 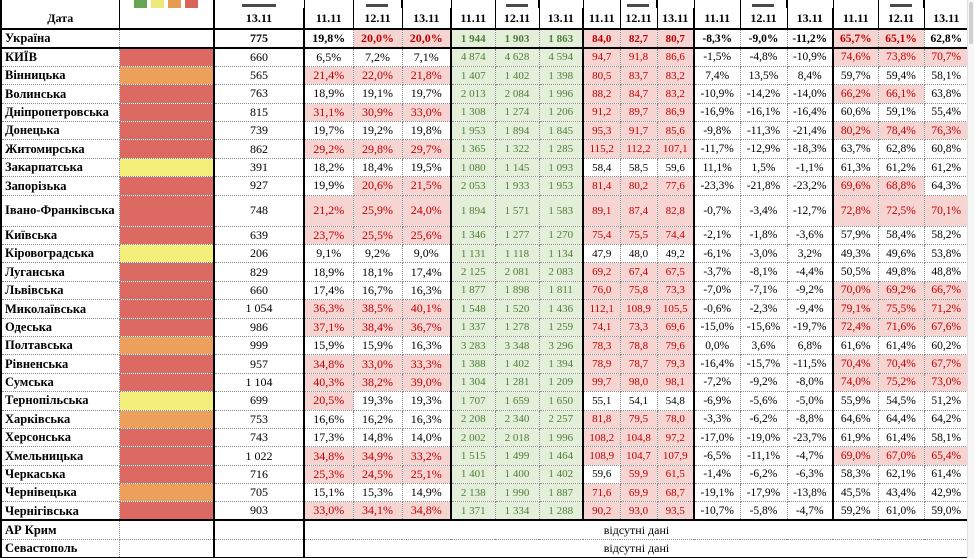 What do you see at coordinates (676, 364) in the screenshot?
I see `value-cell: 79,3` at bounding box center [676, 364].